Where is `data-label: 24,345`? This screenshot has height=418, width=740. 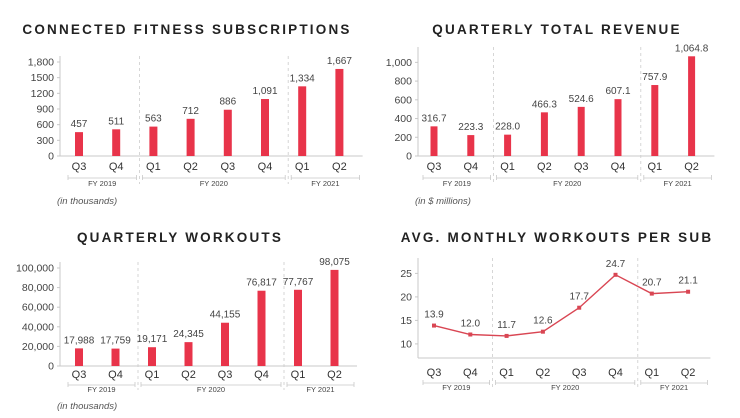 data-label: 24,345 is located at coordinates (188, 334).